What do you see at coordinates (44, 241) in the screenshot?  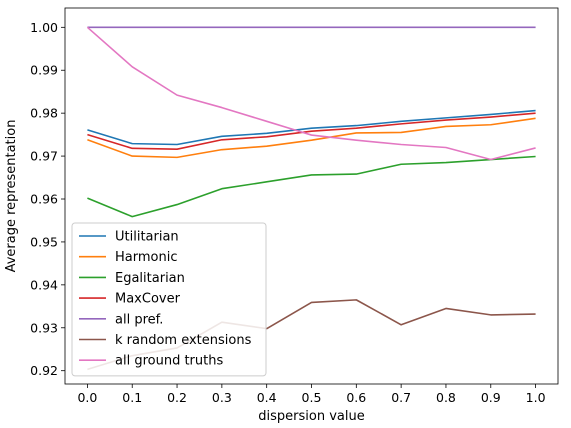 I see `y-tick-label: 0.95` at bounding box center [44, 241].